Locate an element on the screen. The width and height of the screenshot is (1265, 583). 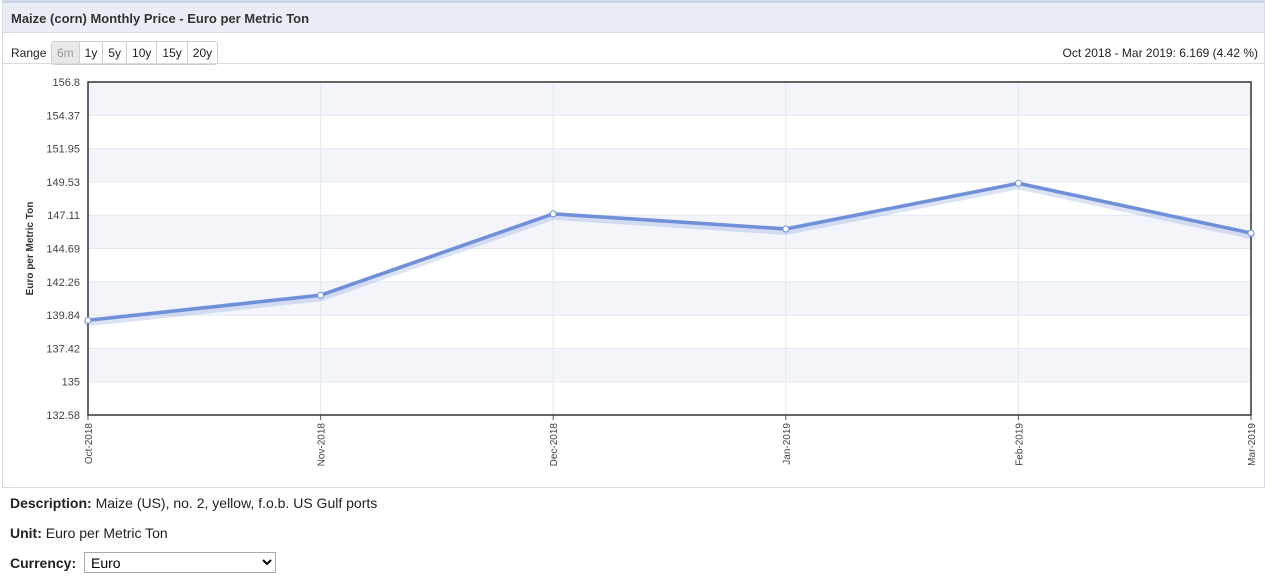
range-button-15y: 15y is located at coordinates (172, 53).